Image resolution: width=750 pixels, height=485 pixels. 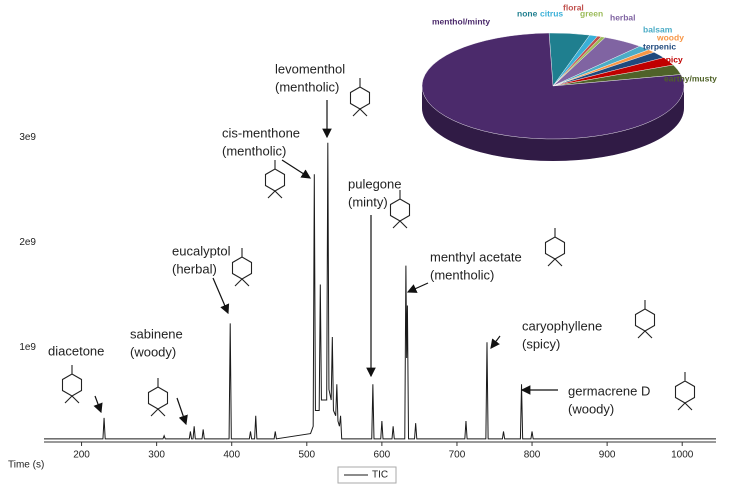 What do you see at coordinates (527, 13) in the screenshot?
I see `pie-label: none` at bounding box center [527, 13].